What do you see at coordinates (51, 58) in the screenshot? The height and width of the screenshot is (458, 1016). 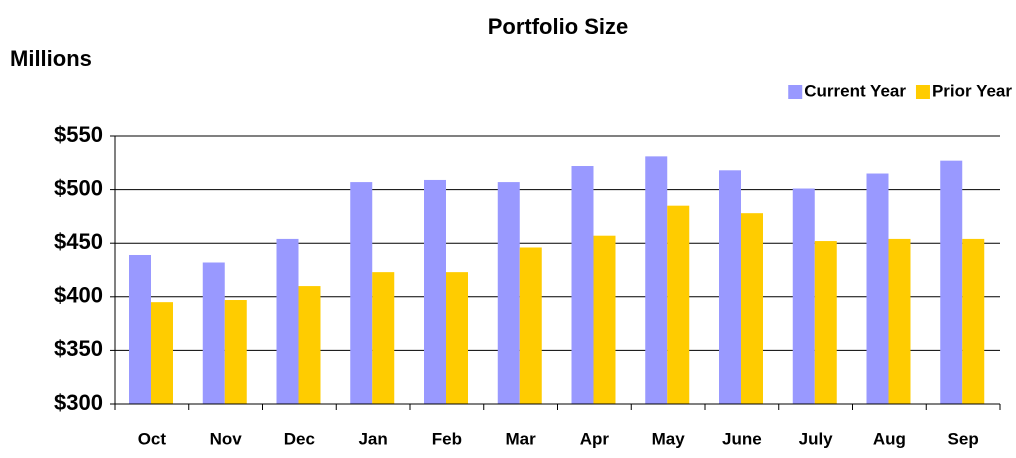 I see `y-axis-label: Millions` at bounding box center [51, 58].